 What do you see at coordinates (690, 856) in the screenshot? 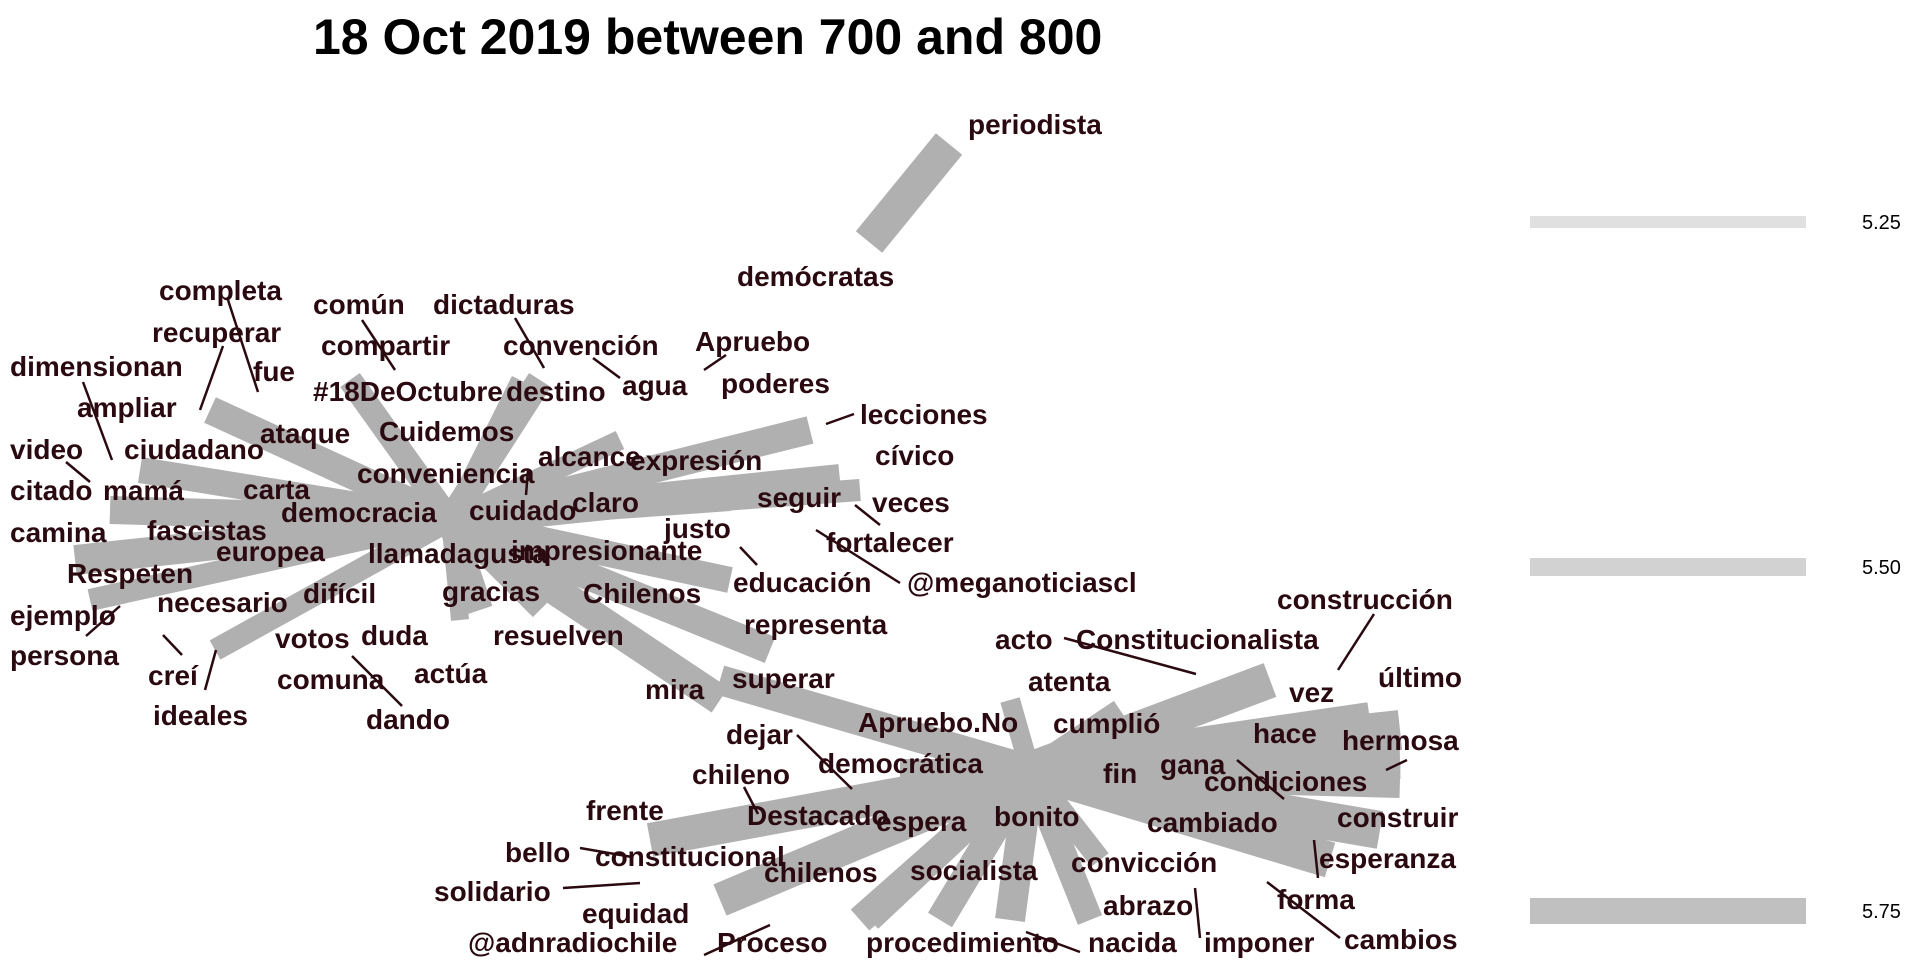
I see `word-node-constitucional: constitucional` at bounding box center [690, 856].